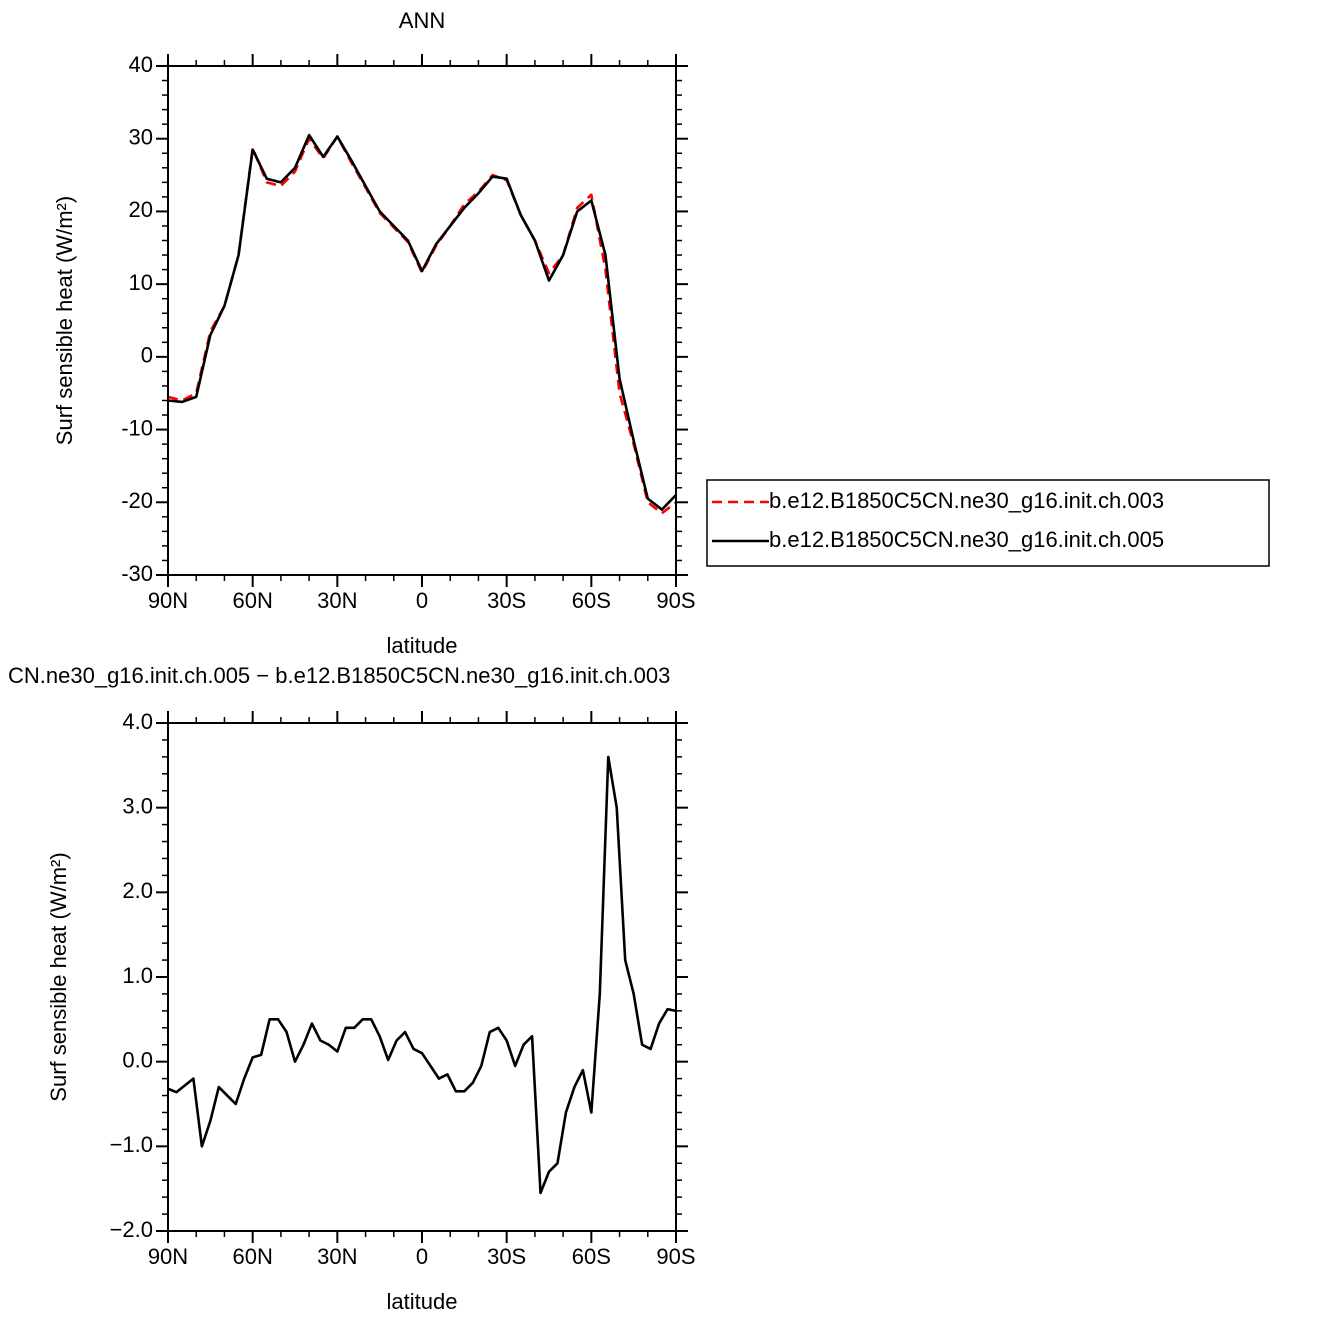 The width and height of the screenshot is (1322, 1325). I want to click on y-tick-label: 40, so click(141, 64).